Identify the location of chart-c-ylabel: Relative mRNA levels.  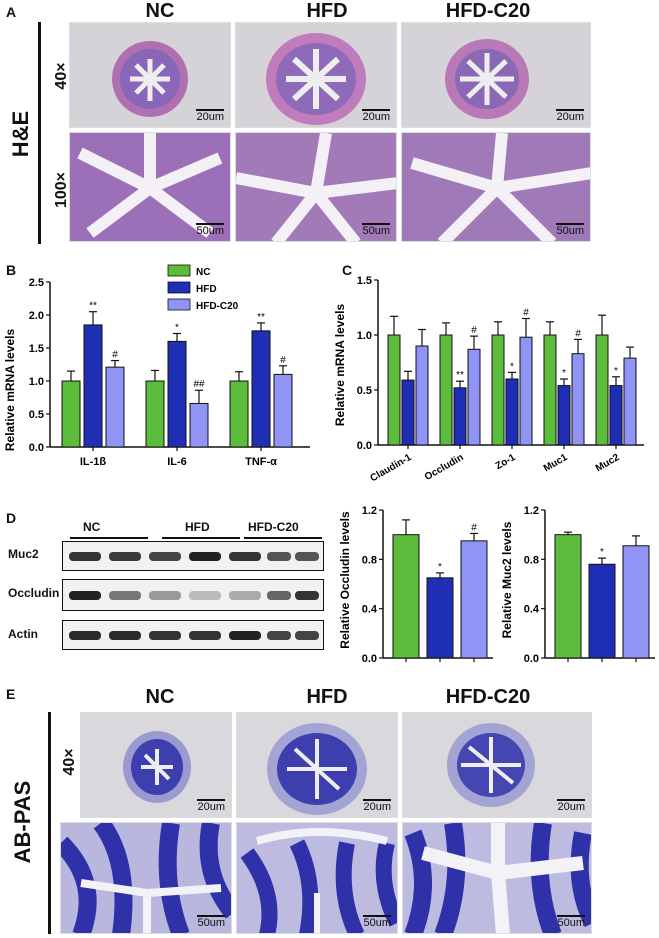
(340, 365).